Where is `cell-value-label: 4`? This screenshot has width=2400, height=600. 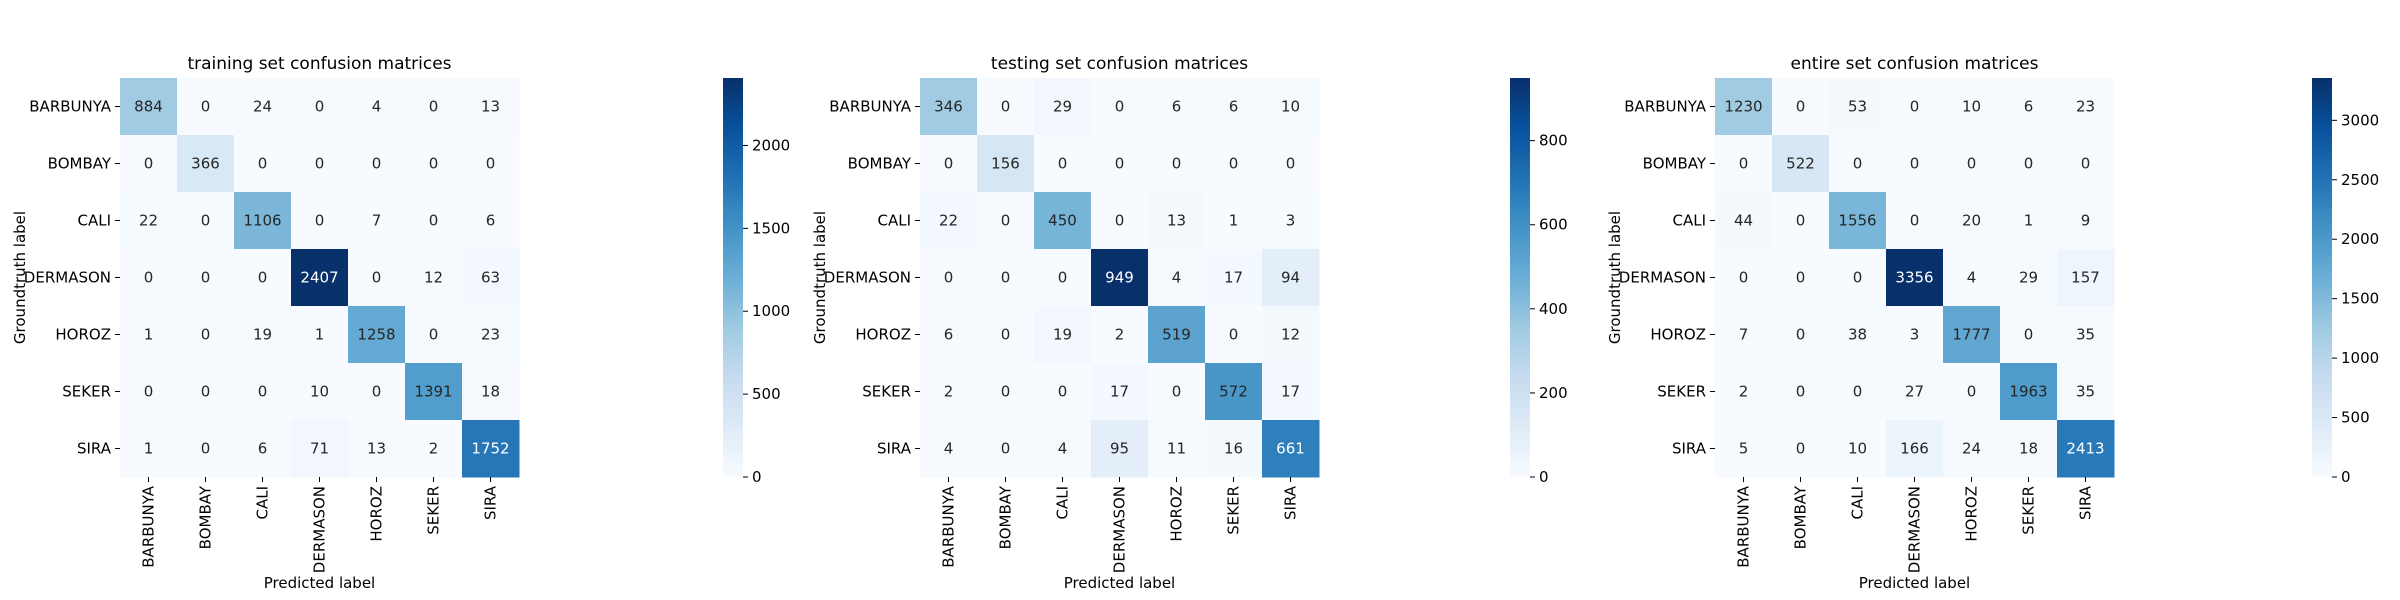
cell-value-label: 4 is located at coordinates (1063, 449).